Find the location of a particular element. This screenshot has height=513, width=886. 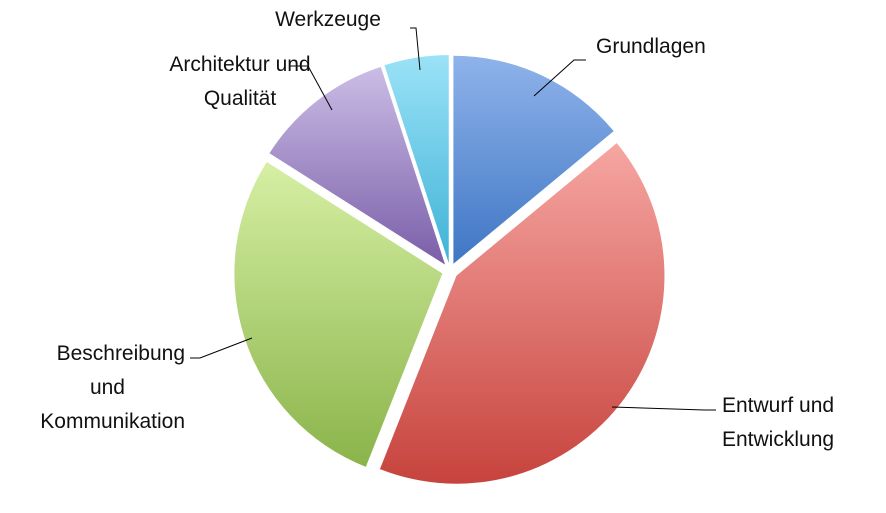

slice-label-line: und is located at coordinates (107, 387).